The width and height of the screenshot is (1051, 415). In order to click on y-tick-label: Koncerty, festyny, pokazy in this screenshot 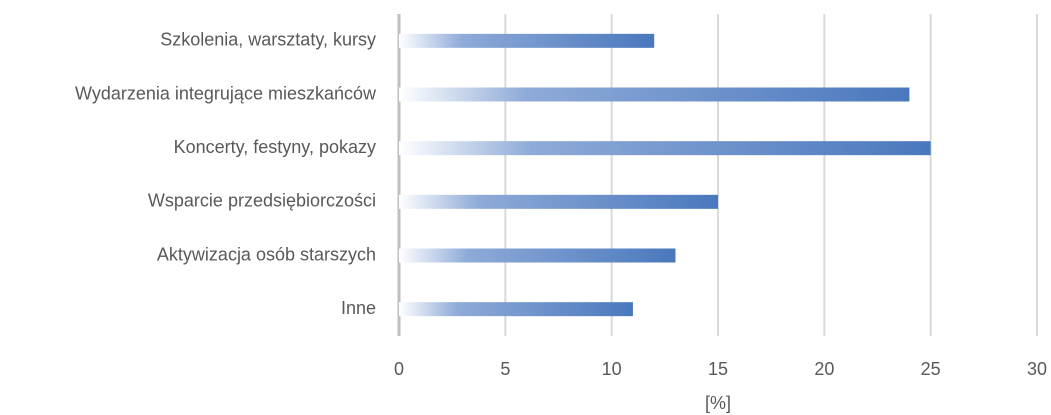, I will do `click(275, 147)`.